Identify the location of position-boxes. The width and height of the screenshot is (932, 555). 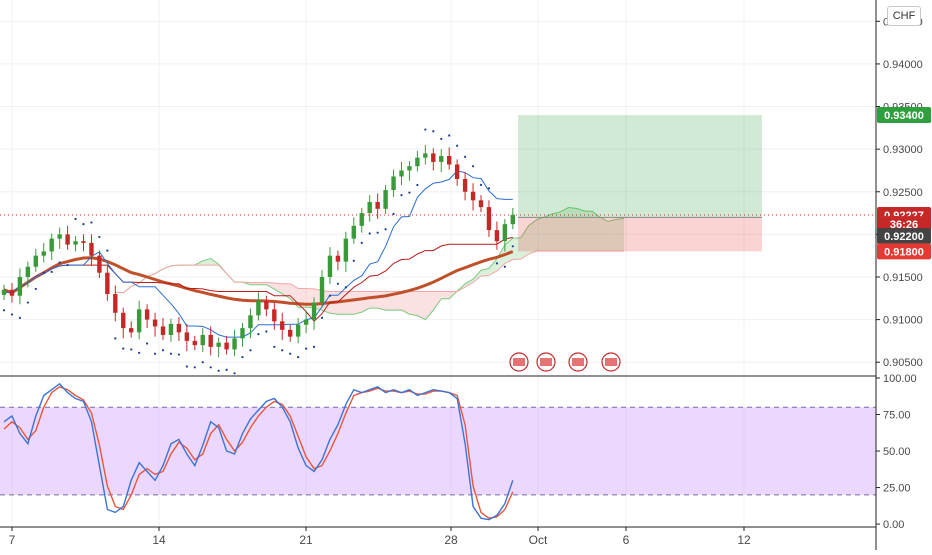
(640, 183).